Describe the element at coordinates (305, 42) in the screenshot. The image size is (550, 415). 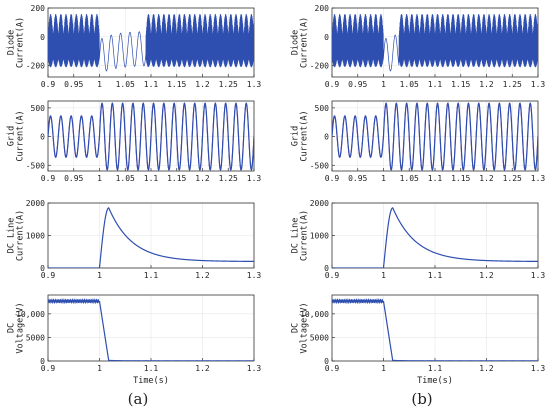
I see `y-axis-label-b1-1: Current(A)` at that location.